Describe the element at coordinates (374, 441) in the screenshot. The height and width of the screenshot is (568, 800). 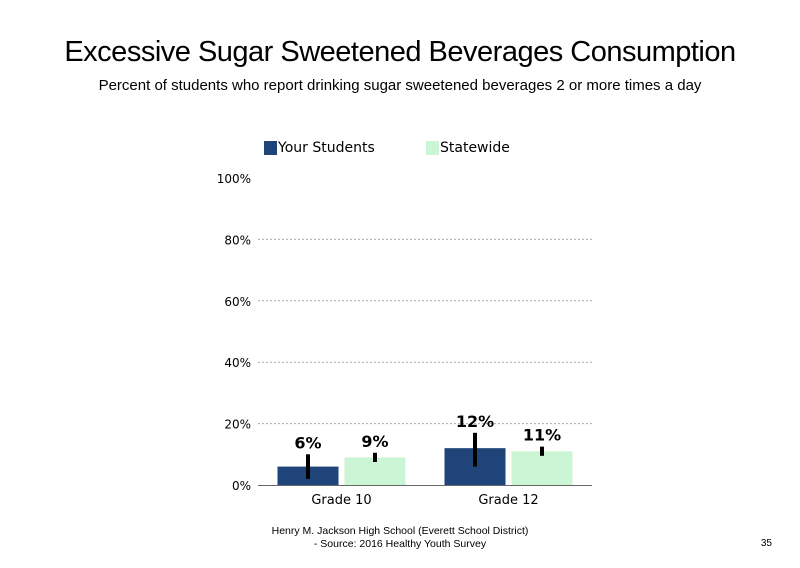
I see `data-label: 9%` at that location.